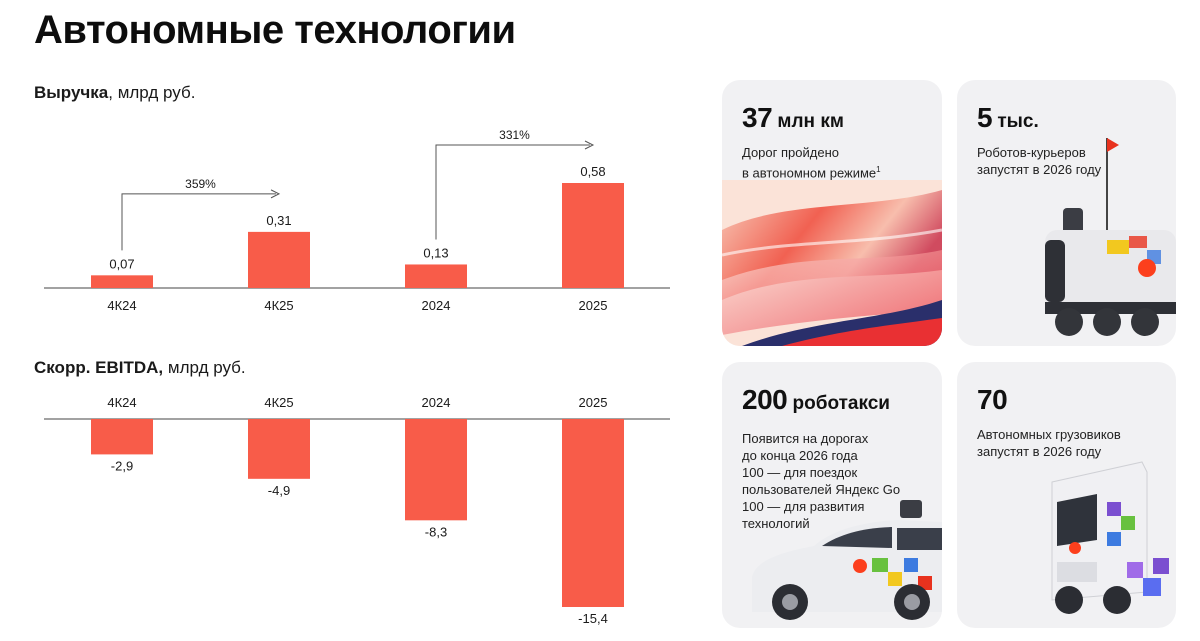 The height and width of the screenshot is (641, 1200). I want to click on couriers-caption: Роботов-курьеров запустят в 2026 году, so click(1039, 161).